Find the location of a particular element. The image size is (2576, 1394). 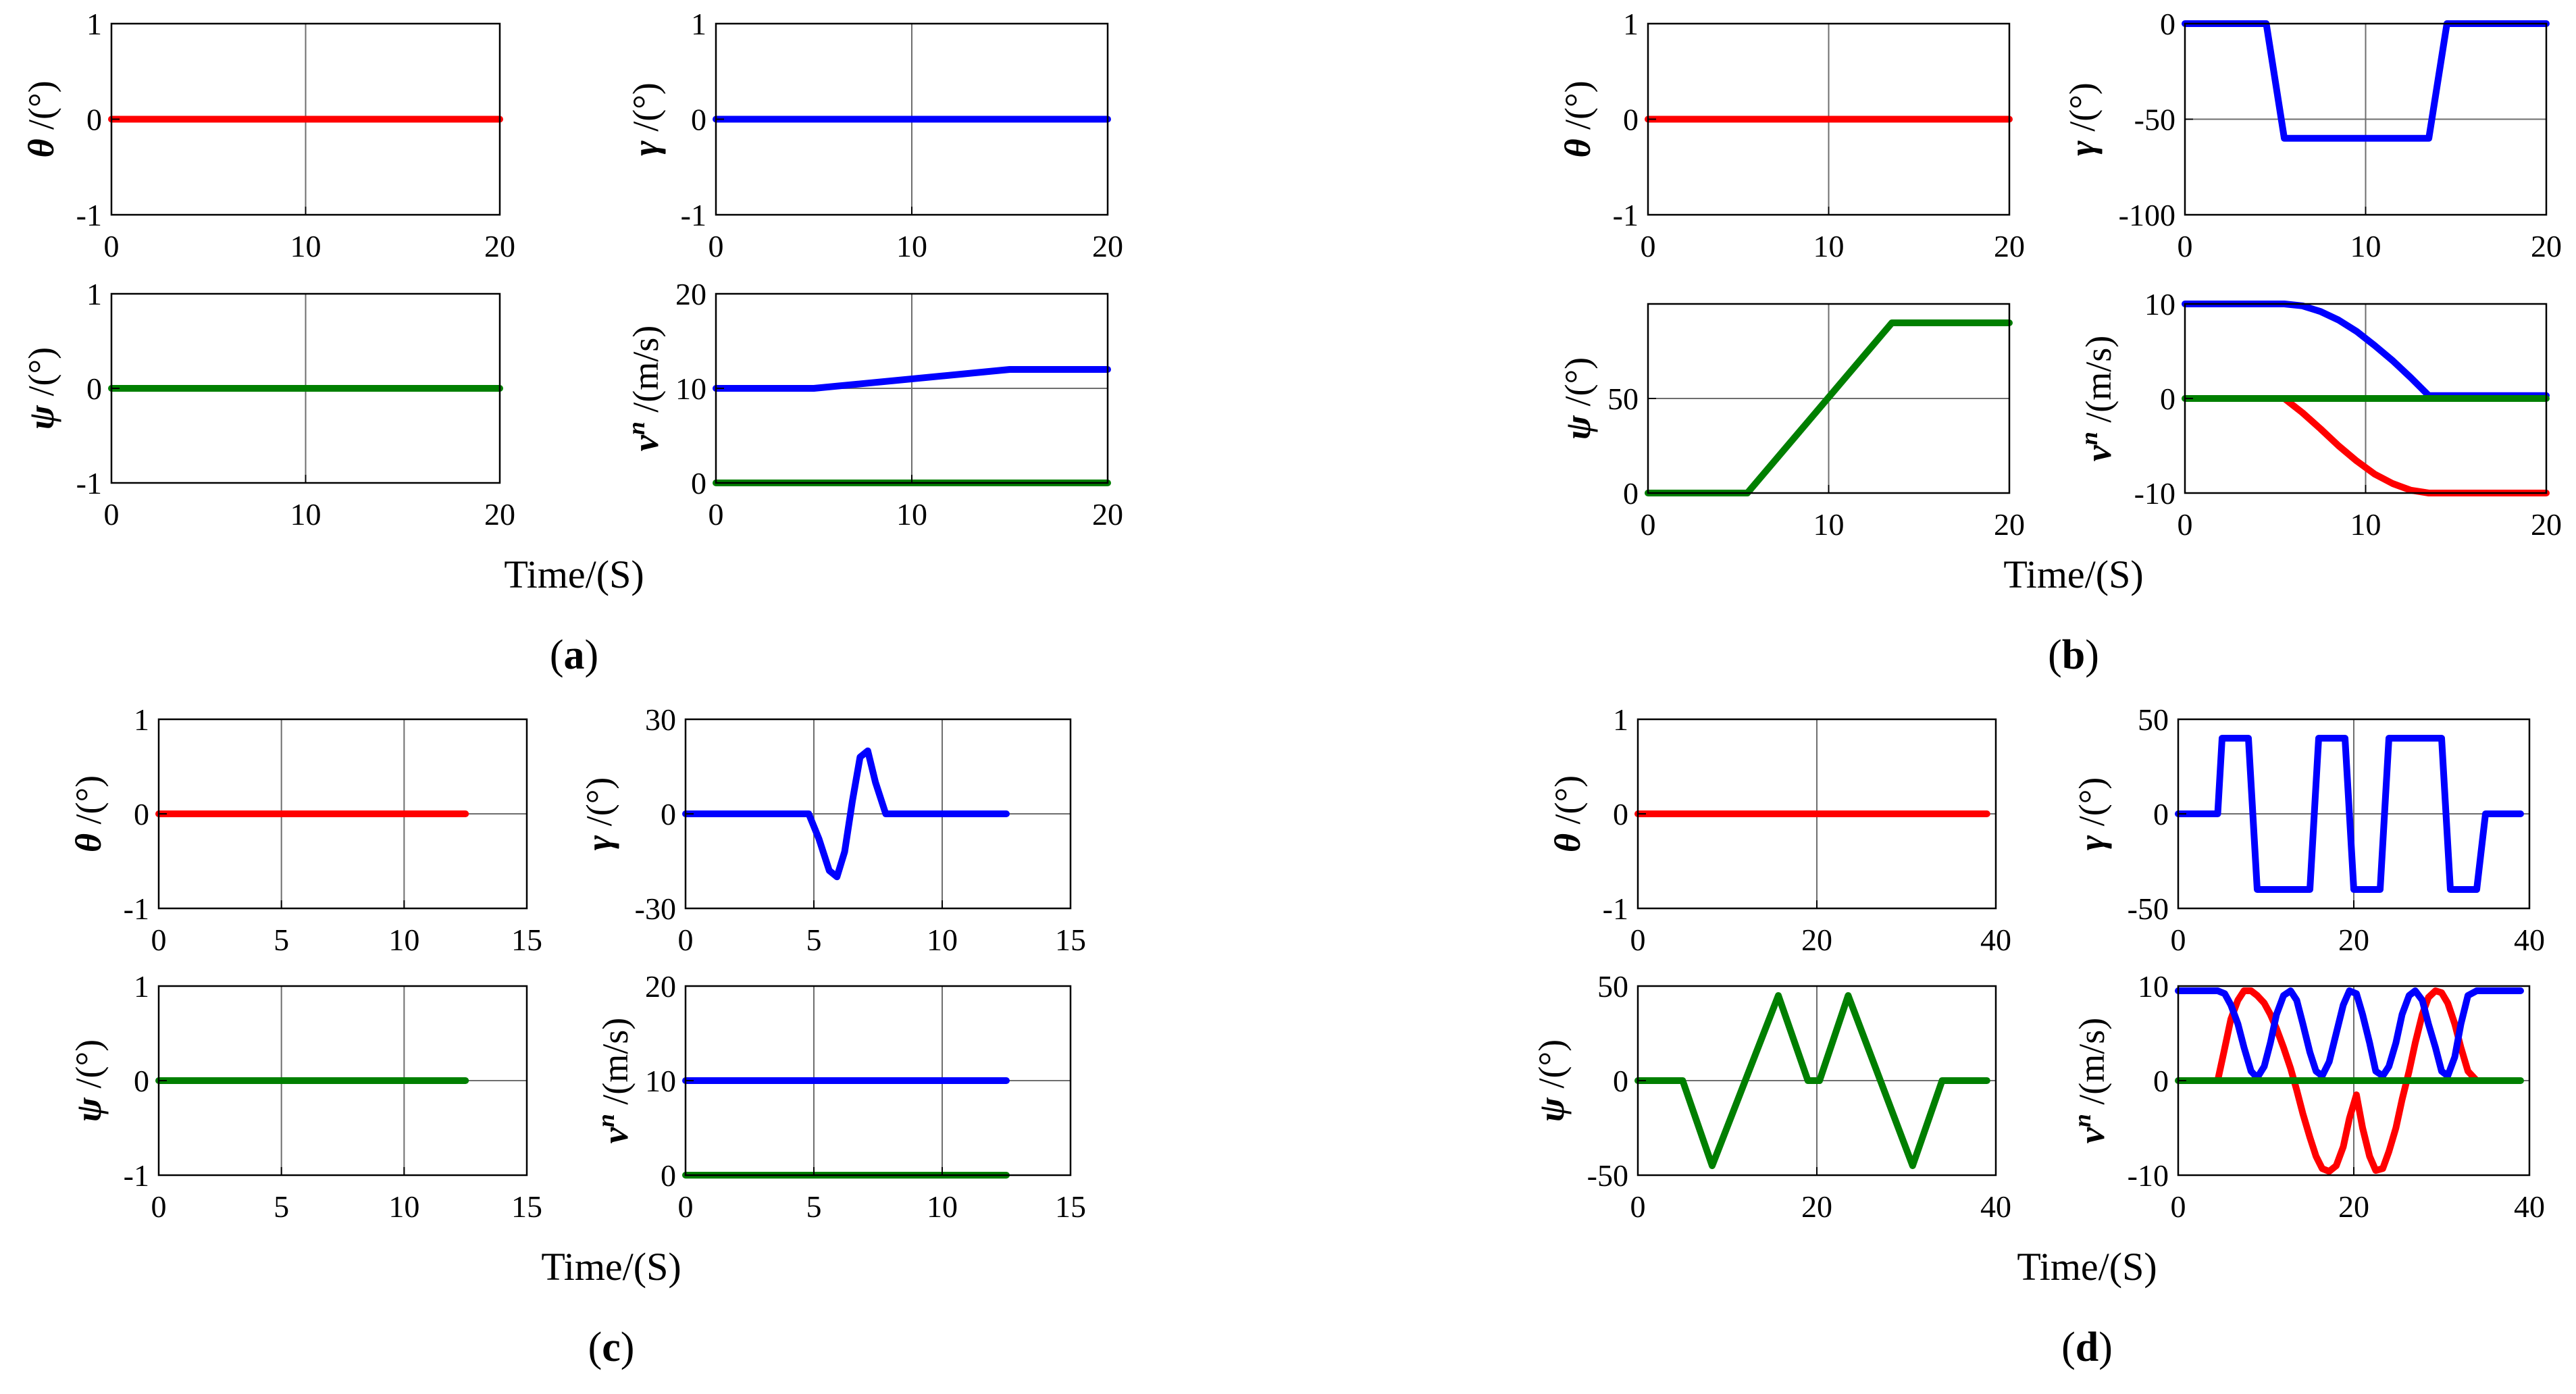

x-axis-label-1: Time/(S) is located at coordinates (574, 574).